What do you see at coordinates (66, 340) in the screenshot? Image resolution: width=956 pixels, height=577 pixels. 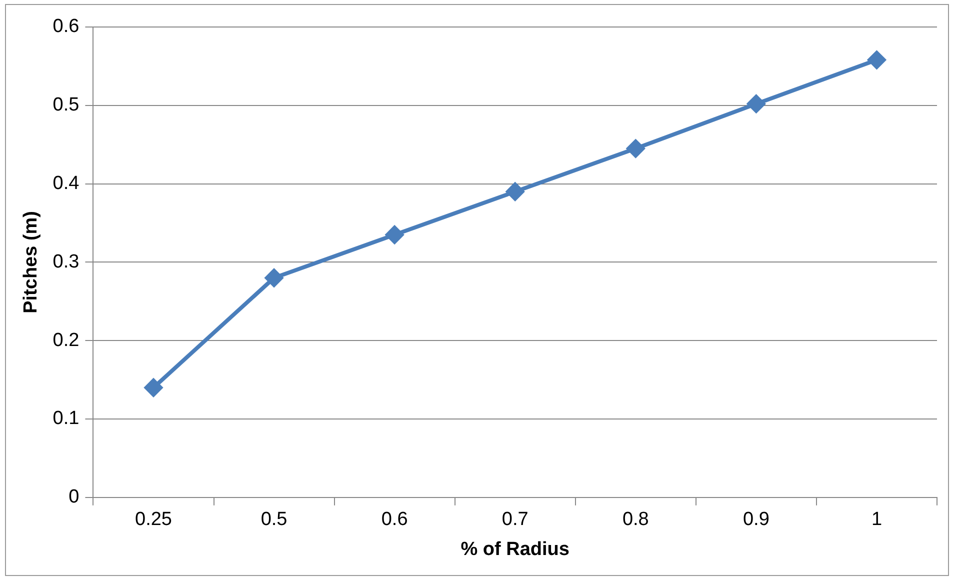 I see `y-tick-label: 0.2` at bounding box center [66, 340].